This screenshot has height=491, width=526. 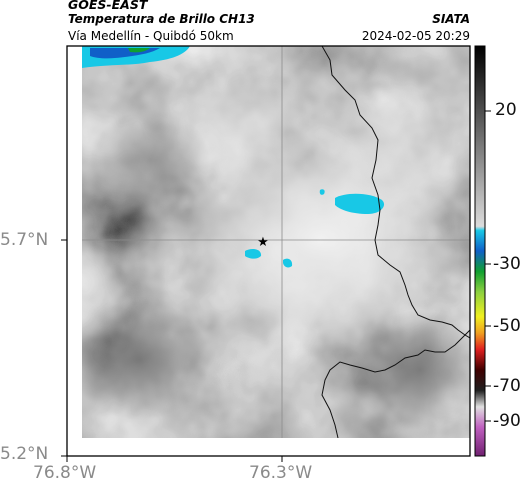 I want to click on colorbar, so click(x=480, y=251).